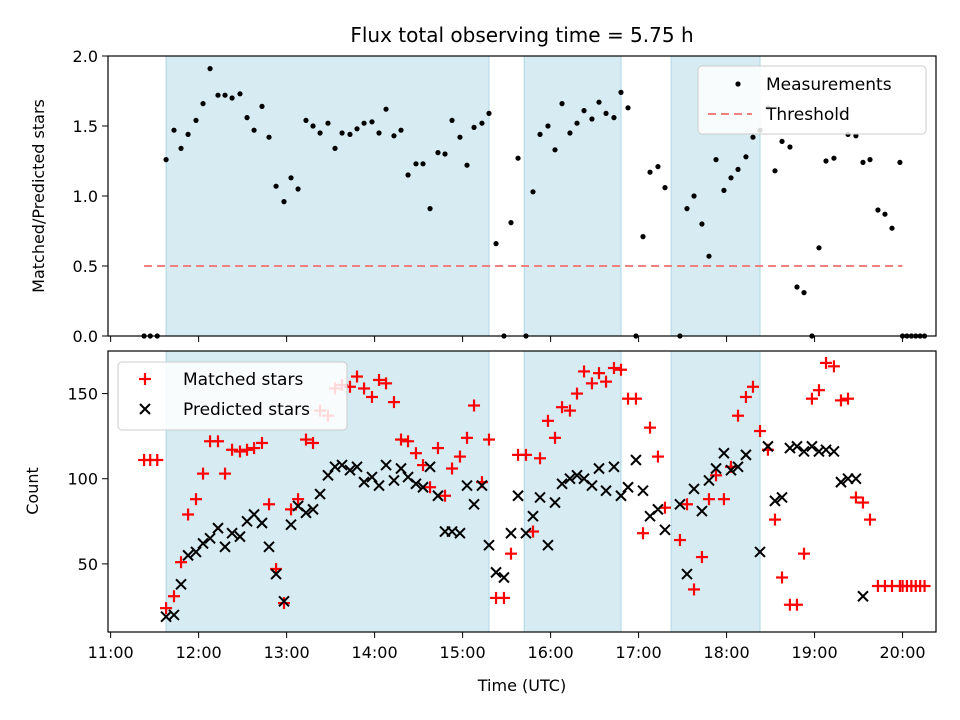  What do you see at coordinates (375, 652) in the screenshot?
I see `x-tick-label: 14:00` at bounding box center [375, 652].